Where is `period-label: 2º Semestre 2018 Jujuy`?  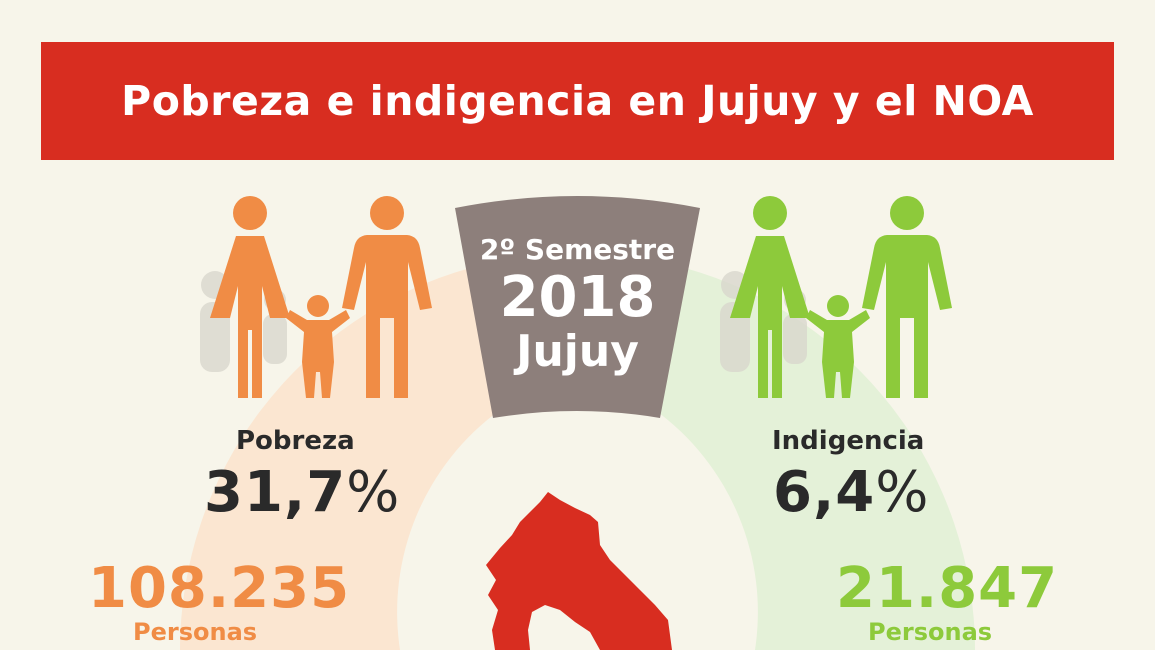 period-label: 2º Semestre 2018 Jujuy is located at coordinates (577, 305).